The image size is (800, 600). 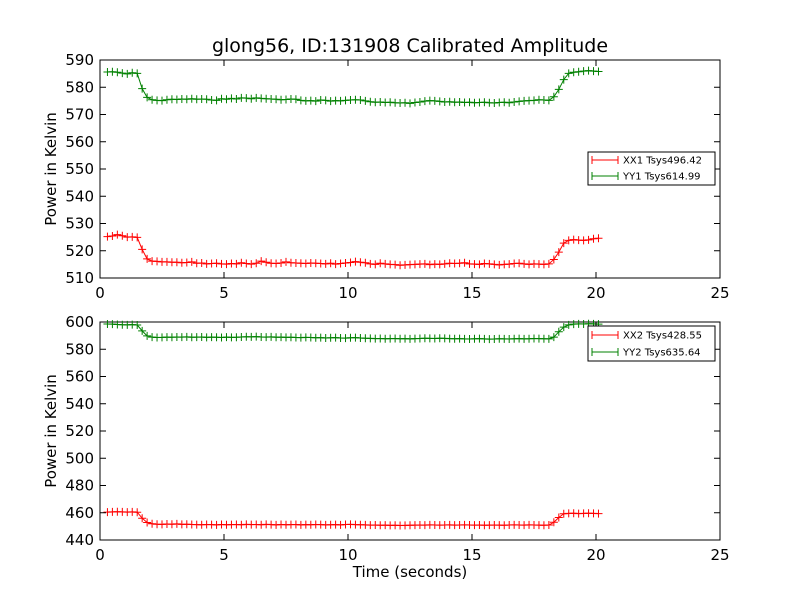 What do you see at coordinates (51, 169) in the screenshot?
I see `y-axis-label-top: Power in Kelvin` at bounding box center [51, 169].